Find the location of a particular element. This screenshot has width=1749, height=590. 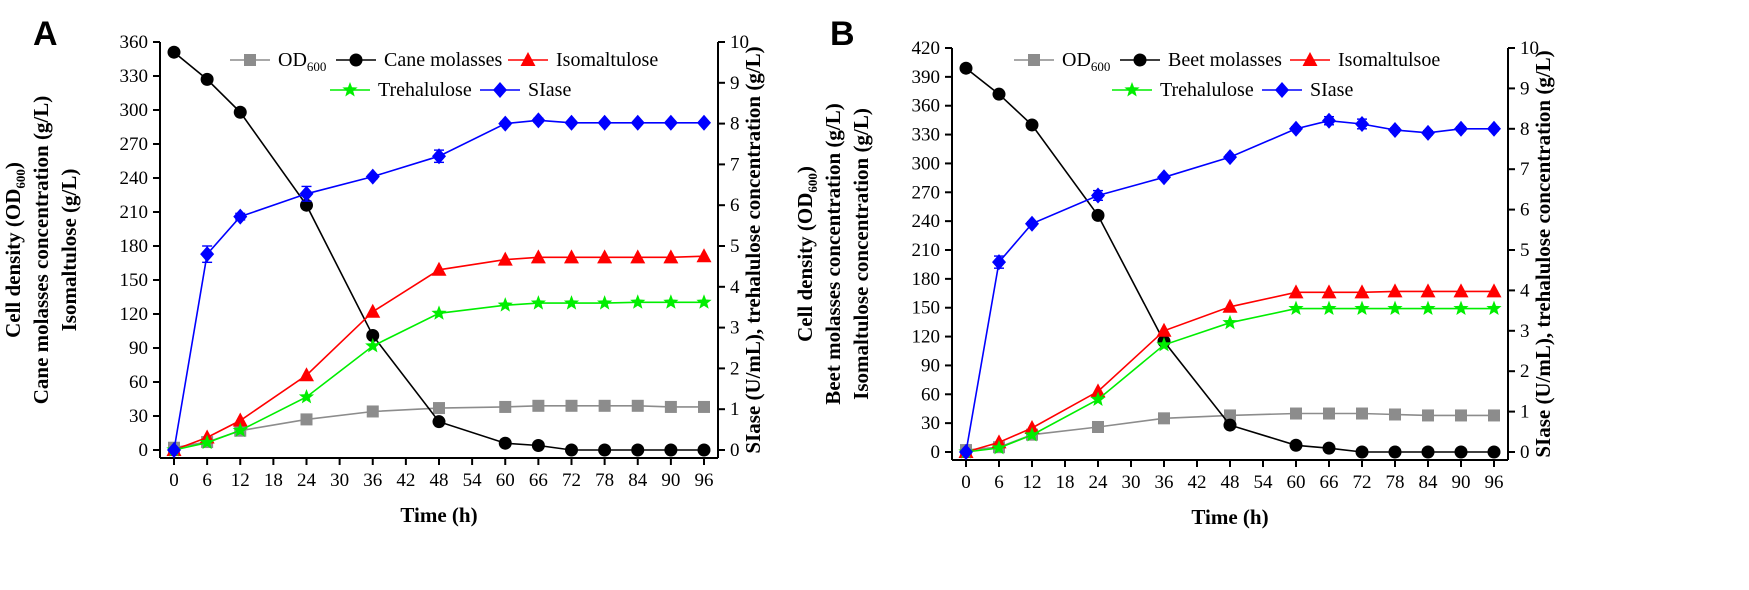

y-left-tick-label: 210 is located at coordinates (134, 212).